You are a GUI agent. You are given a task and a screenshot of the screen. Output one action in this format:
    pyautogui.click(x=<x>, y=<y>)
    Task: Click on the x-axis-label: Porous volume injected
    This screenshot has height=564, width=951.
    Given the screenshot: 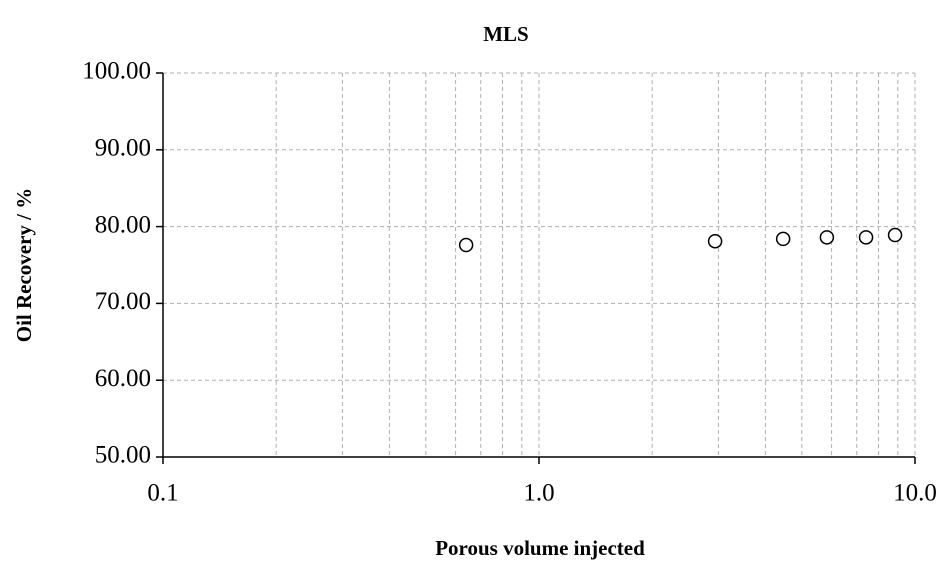 What is the action you would take?
    pyautogui.click(x=540, y=548)
    